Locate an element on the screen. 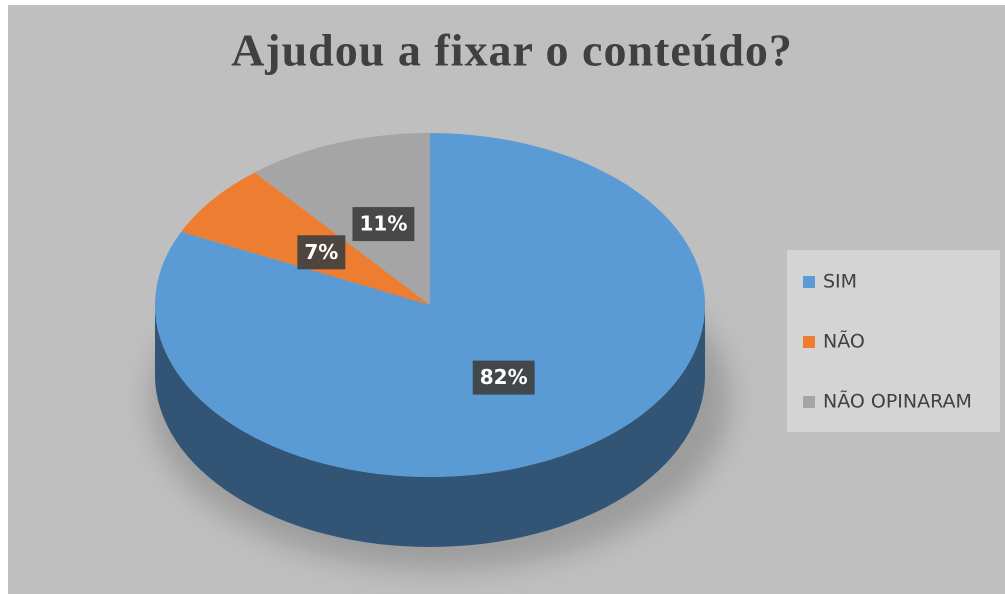 This screenshot has height=594, width=1005. data-label: 7% is located at coordinates (321, 252).